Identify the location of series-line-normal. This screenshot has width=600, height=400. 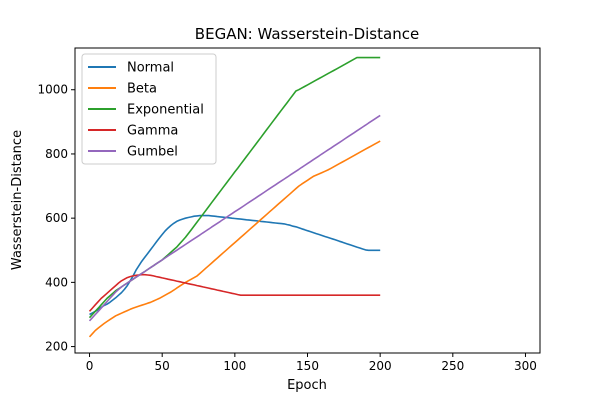
(235, 265).